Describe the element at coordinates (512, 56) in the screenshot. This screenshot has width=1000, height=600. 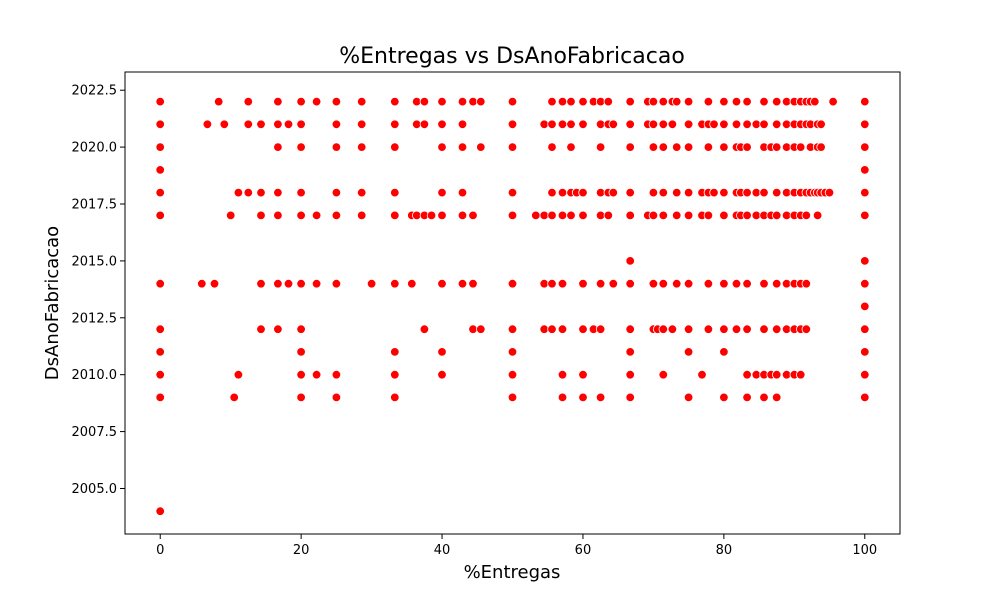
I see `chart-title: %Entregas vs DsAnoFabricacao` at that location.